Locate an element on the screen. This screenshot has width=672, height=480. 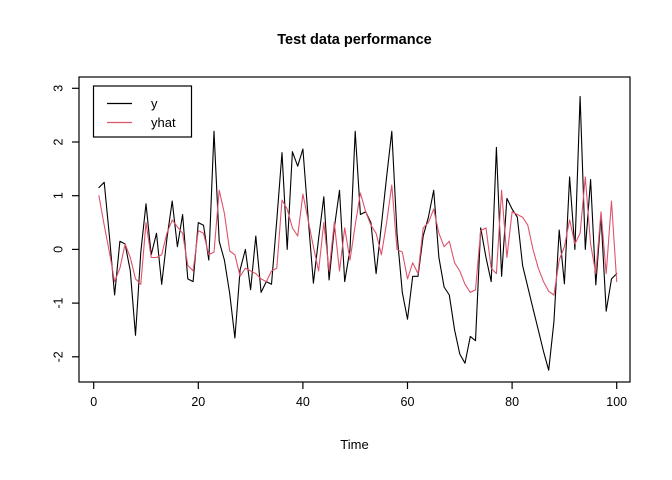
y-tick-label: 0 is located at coordinates (58, 249).